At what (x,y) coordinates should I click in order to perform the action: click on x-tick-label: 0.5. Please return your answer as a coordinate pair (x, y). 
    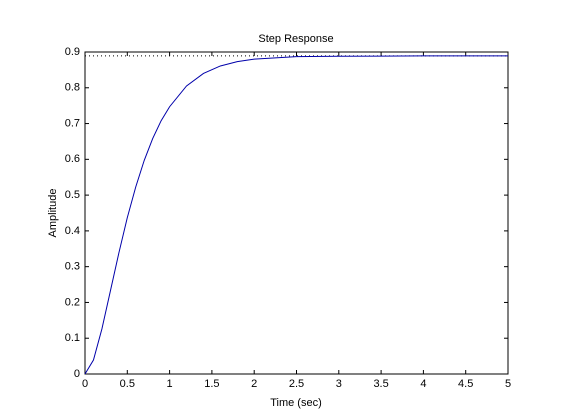
    Looking at the image, I should click on (127, 384).